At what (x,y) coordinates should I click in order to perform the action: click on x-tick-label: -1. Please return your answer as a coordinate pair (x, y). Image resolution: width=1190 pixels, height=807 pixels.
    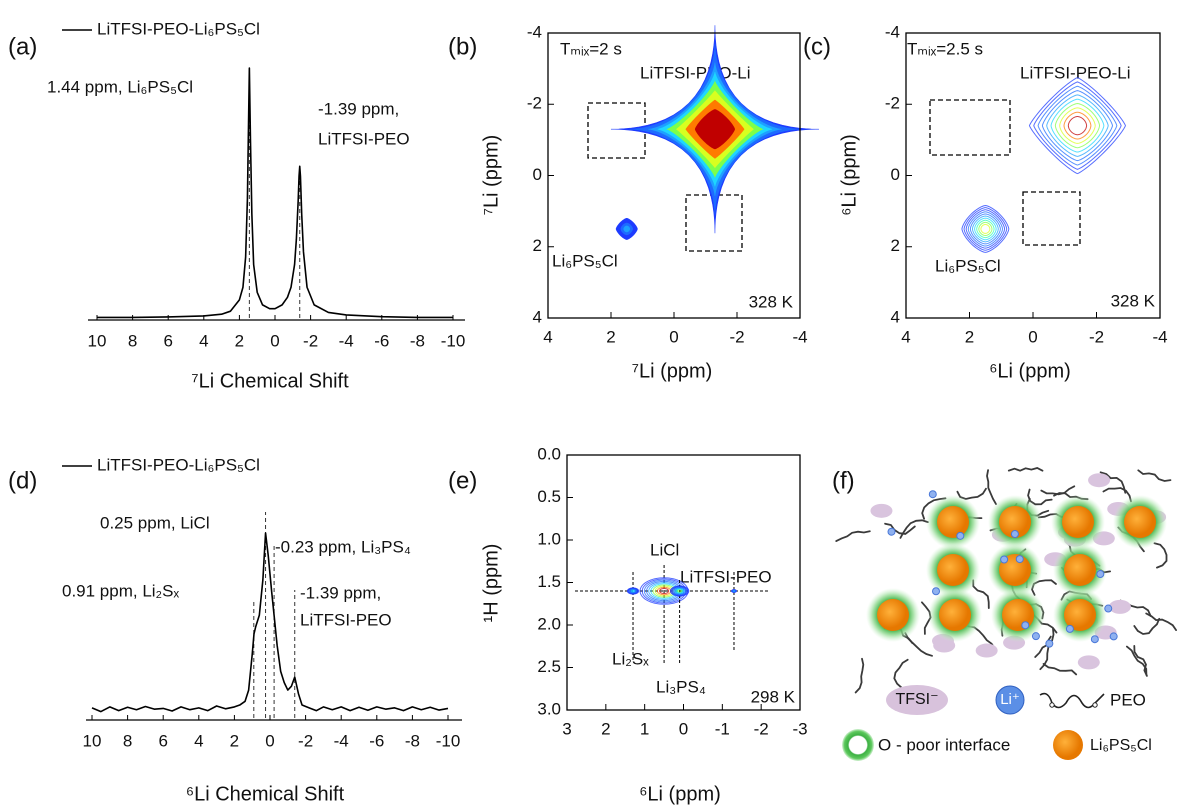
    Looking at the image, I should click on (722, 728).